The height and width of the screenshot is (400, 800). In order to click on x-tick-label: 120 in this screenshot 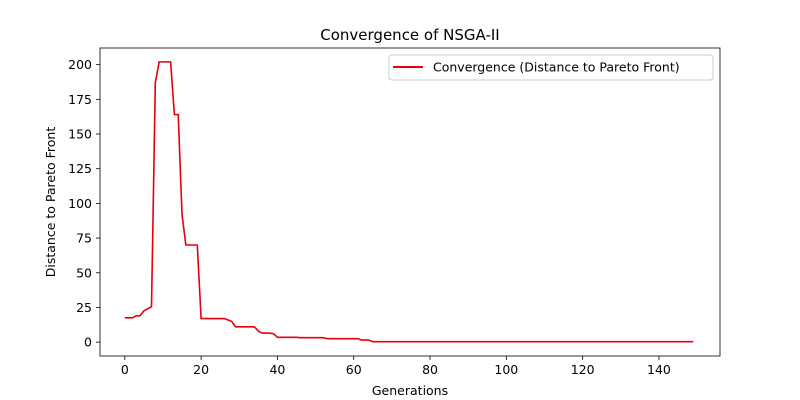, I will do `click(583, 369)`.